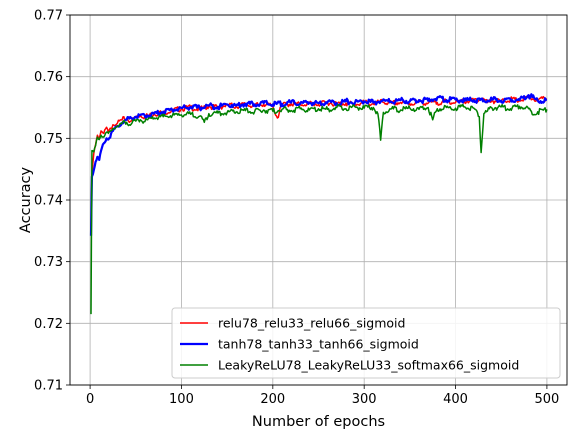 The image size is (577, 439). Describe the element at coordinates (48, 201) in the screenshot. I see `y-tick-label: 0.74` at that location.